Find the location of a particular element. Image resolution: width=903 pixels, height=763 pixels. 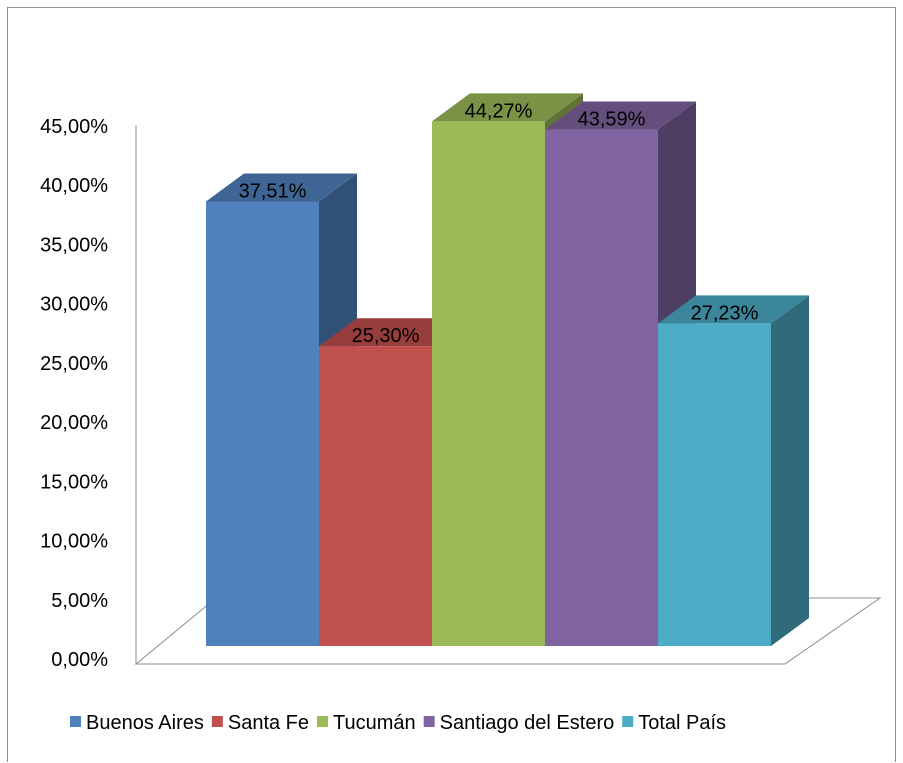

legend-item: Tucumán is located at coordinates (366, 723).